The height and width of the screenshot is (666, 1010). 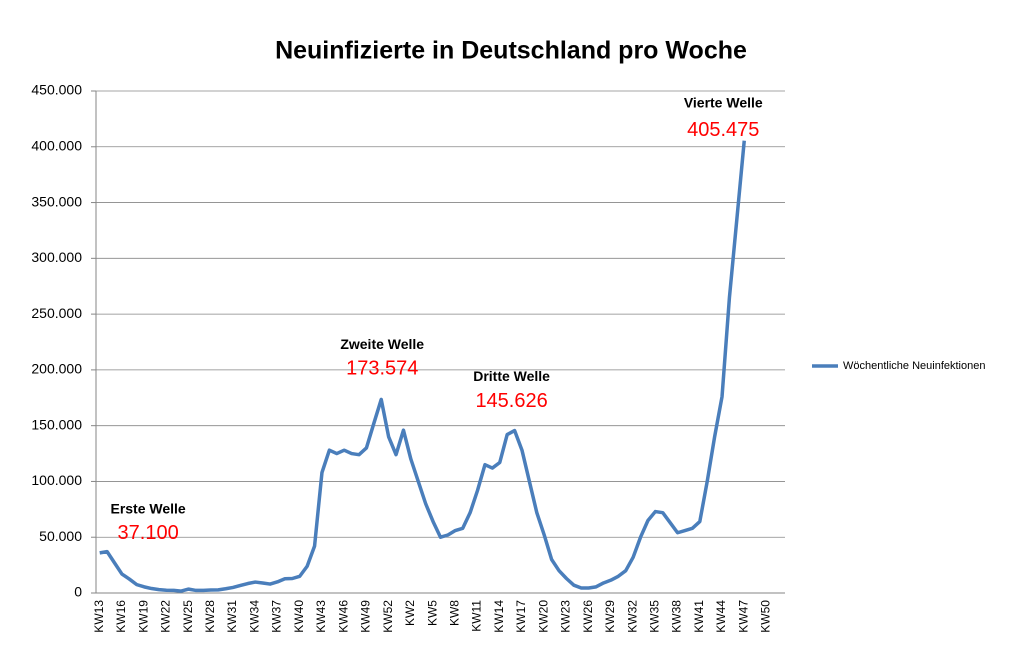 I want to click on chart-title: Neuinfizierte in Deutschland pro Woche, so click(x=511, y=51).